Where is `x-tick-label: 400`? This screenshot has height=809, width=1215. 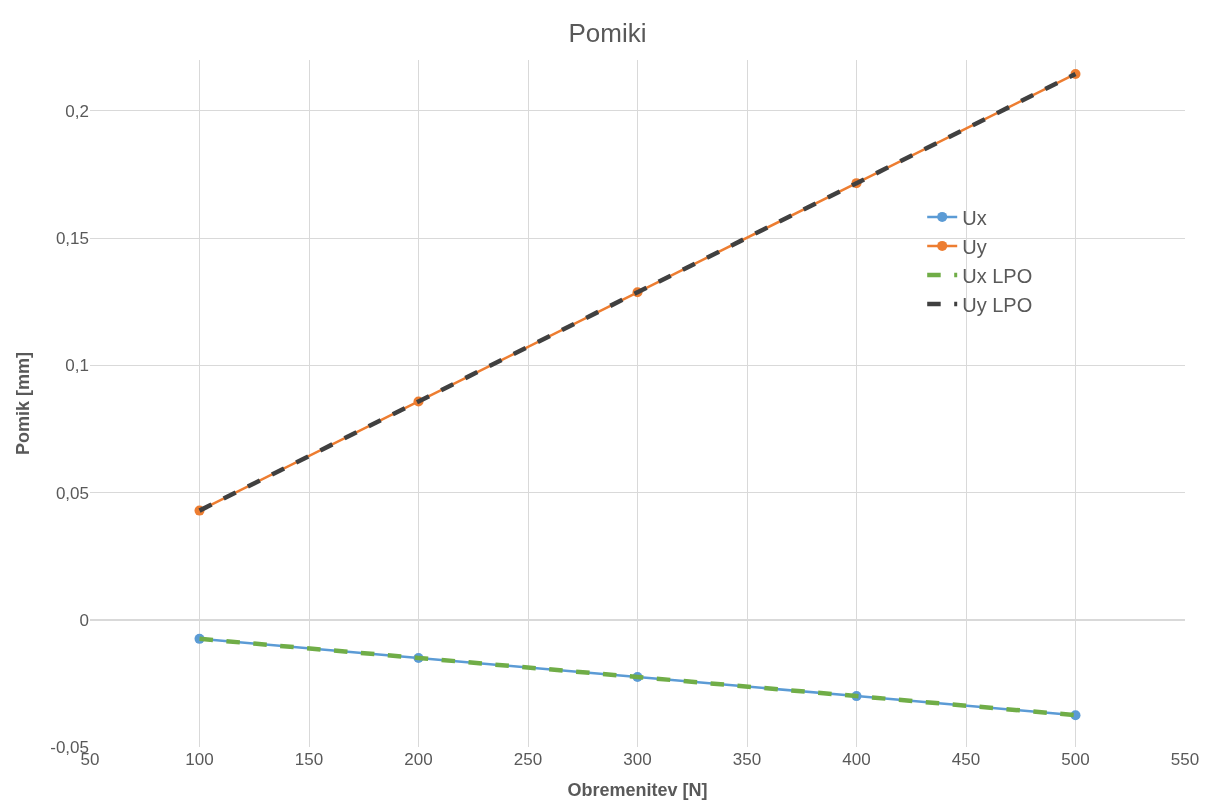 x-tick-label: 400 is located at coordinates (856, 759).